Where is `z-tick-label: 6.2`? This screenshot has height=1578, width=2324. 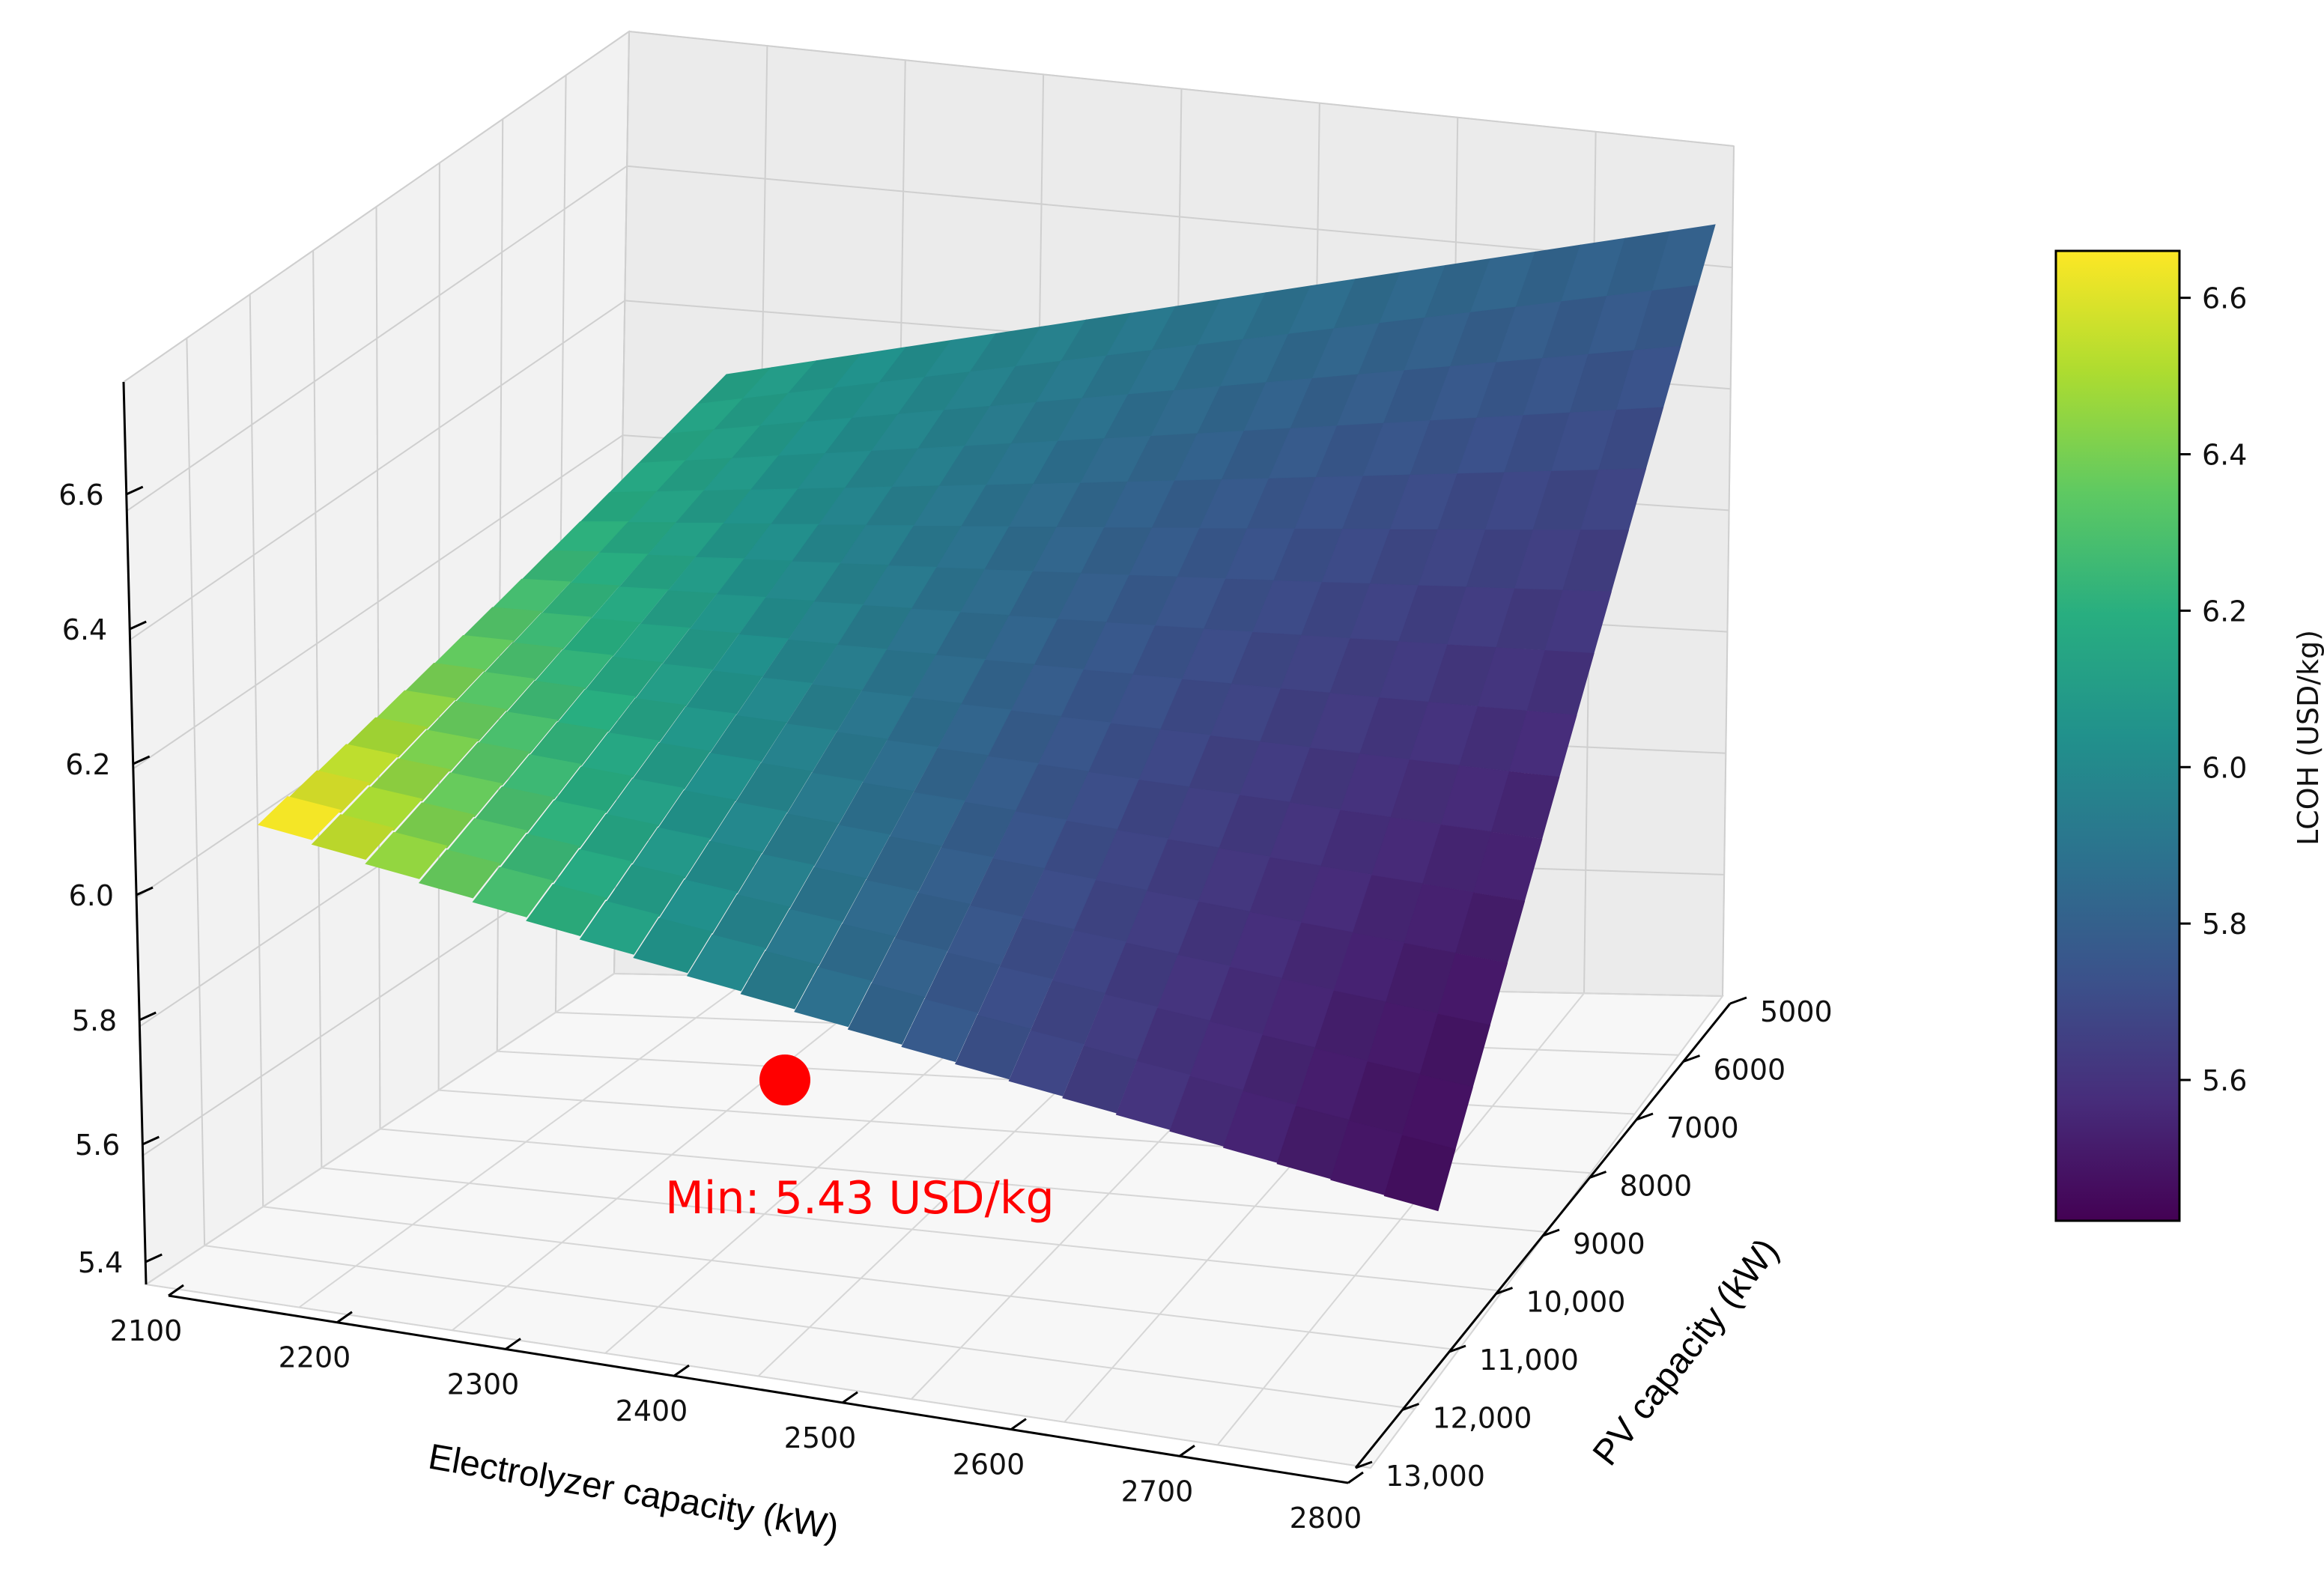 z-tick-label: 6.2 is located at coordinates (87, 764).